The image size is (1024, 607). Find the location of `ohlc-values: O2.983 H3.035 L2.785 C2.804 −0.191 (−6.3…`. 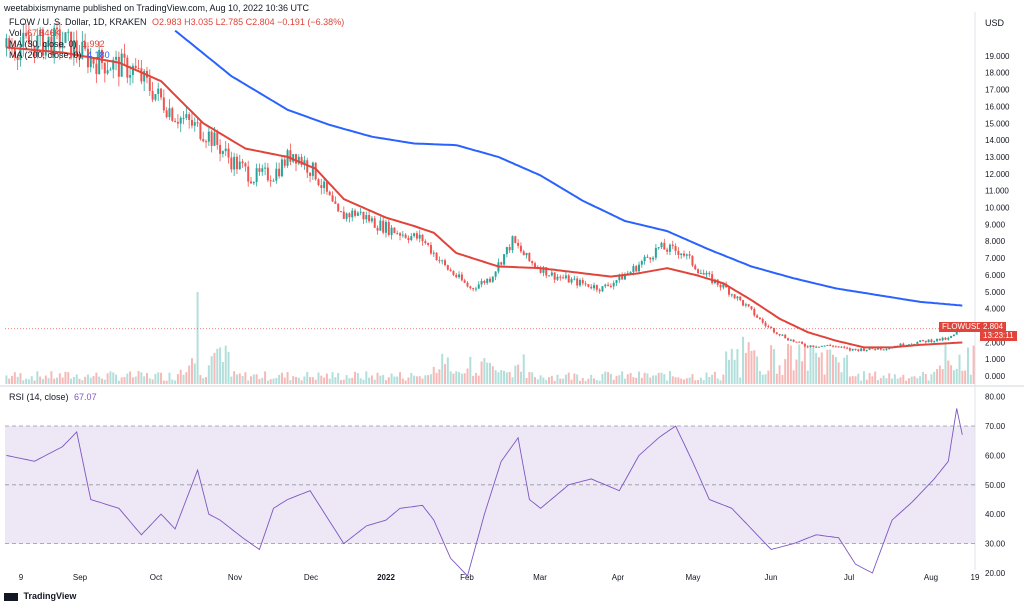

ohlc-values: O2.983 H3.035 L2.785 C2.804 −0.191 (−6.3… is located at coordinates (248, 22).